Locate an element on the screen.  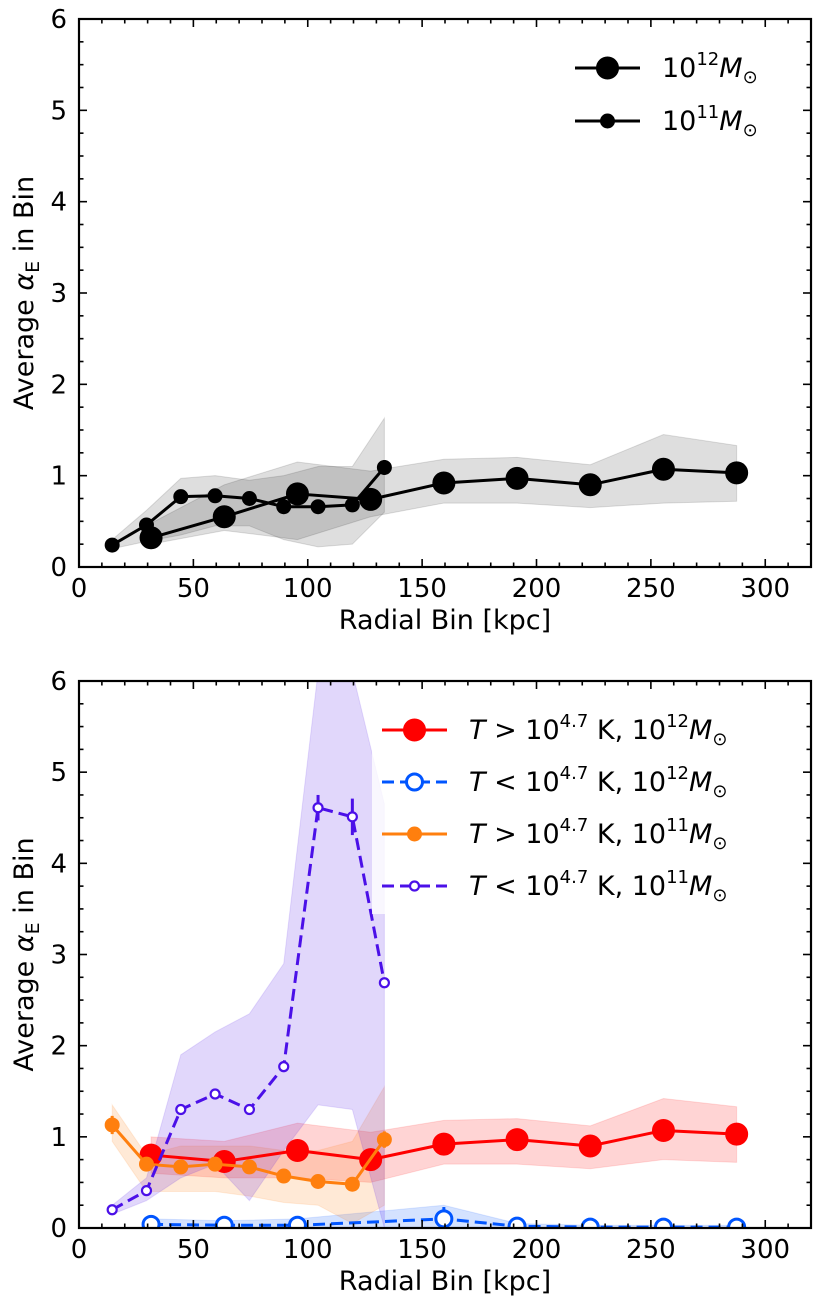
y-tick-label: 1 is located at coordinates (58, 1138).